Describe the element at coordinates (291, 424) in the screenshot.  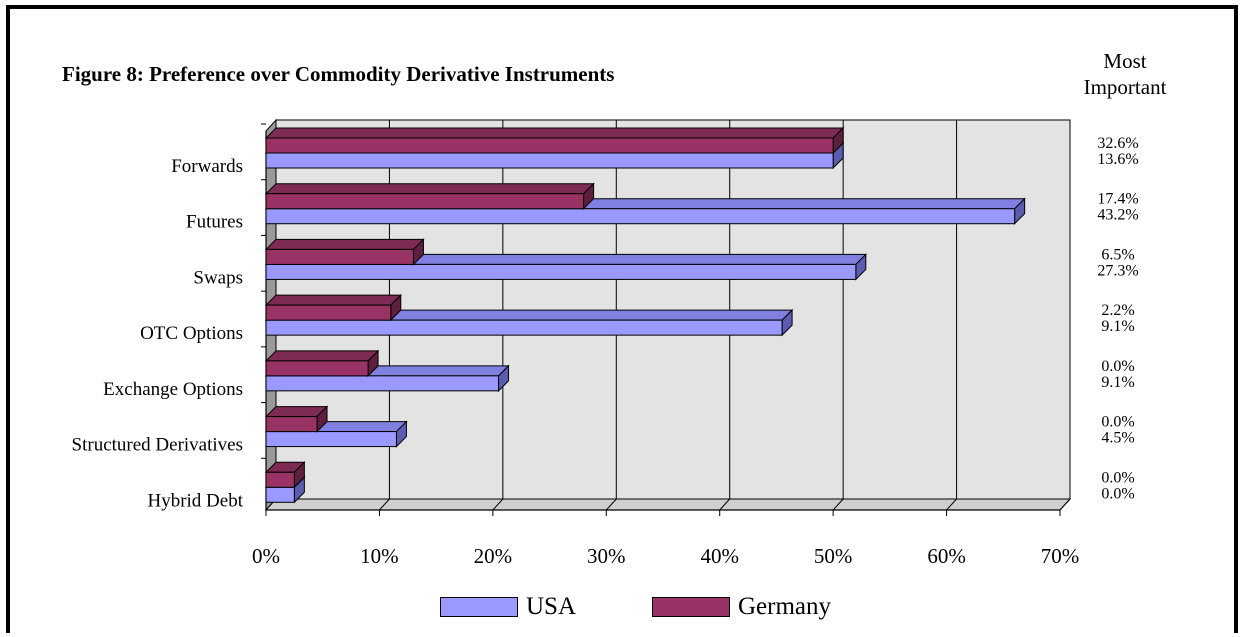
I see `bar-germany-structured-derivatives` at that location.